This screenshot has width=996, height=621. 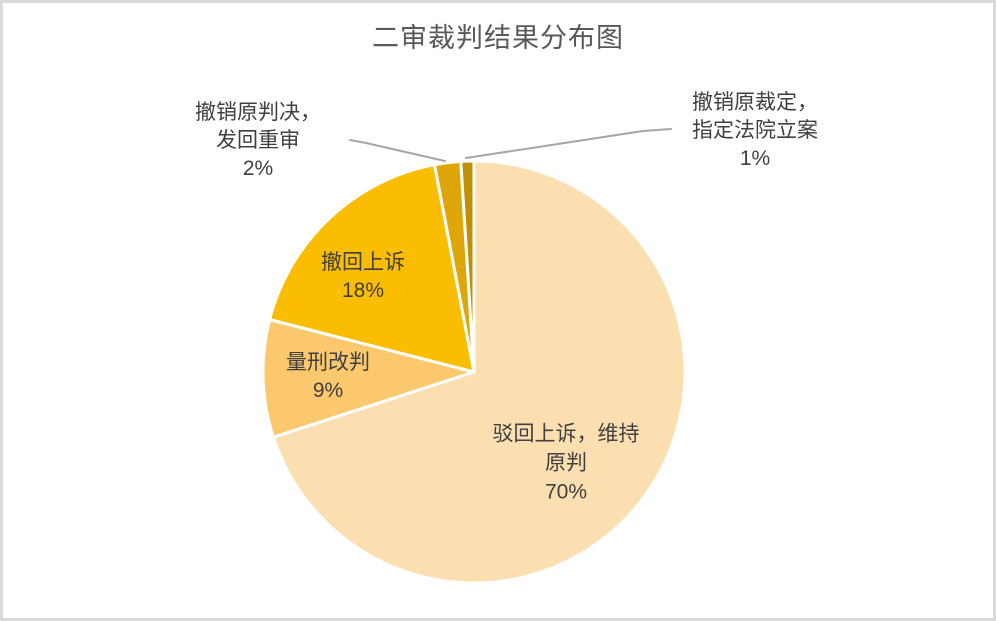 I want to click on label-line: 18%, so click(x=363, y=290).